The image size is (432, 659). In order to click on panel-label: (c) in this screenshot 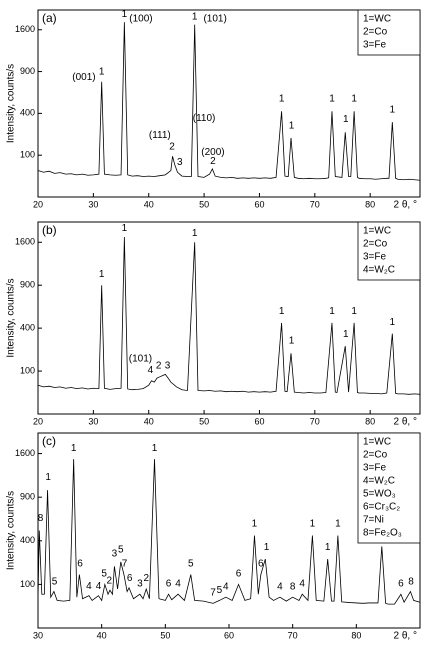, I will do `click(49, 441)`.